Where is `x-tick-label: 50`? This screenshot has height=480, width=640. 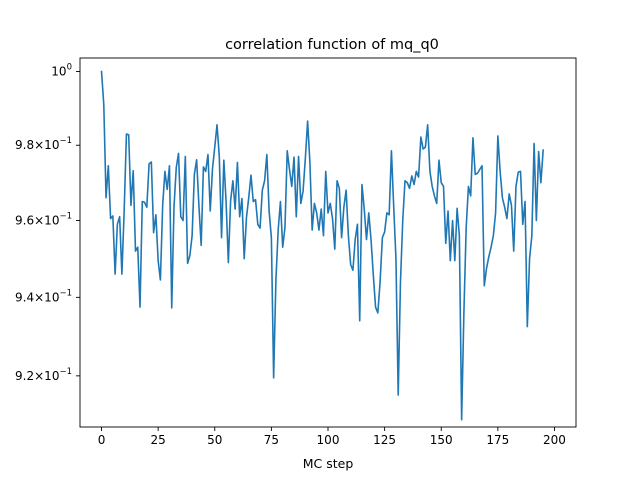
x-tick-label: 50 is located at coordinates (214, 440).